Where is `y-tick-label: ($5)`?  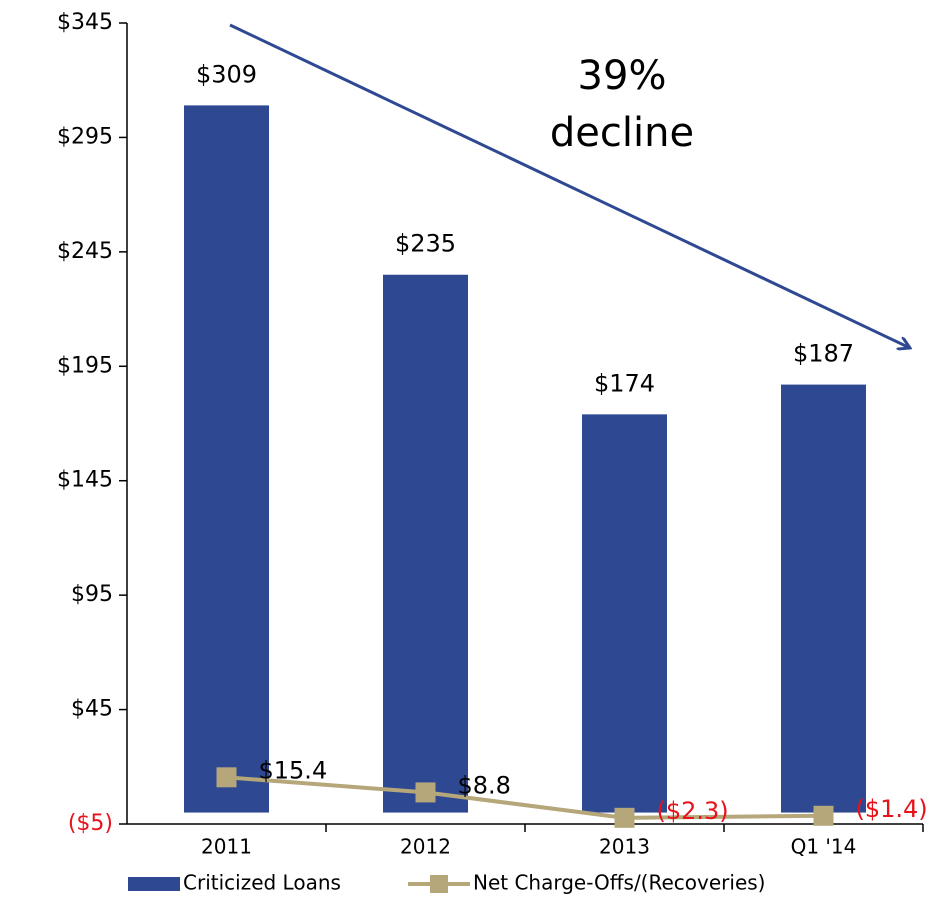 y-tick-label: ($5) is located at coordinates (90, 823).